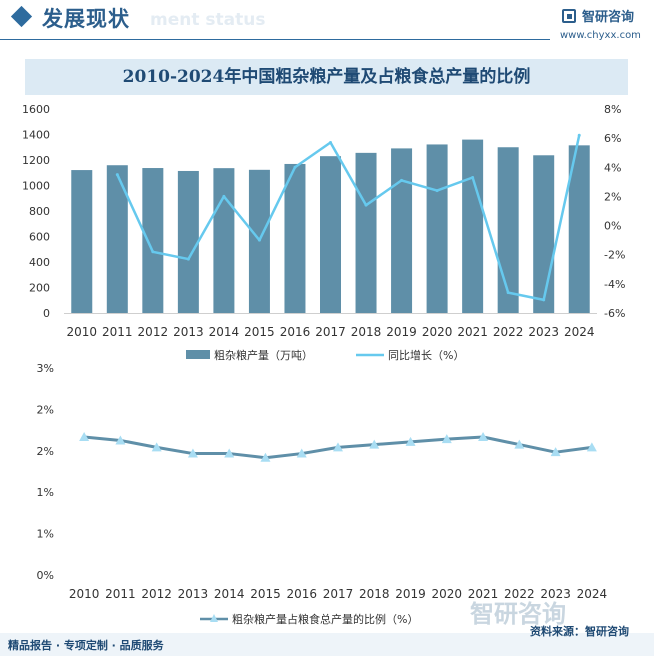  Describe the element at coordinates (39, 237) in the screenshot. I see `y-left-tick-label: 600` at that location.